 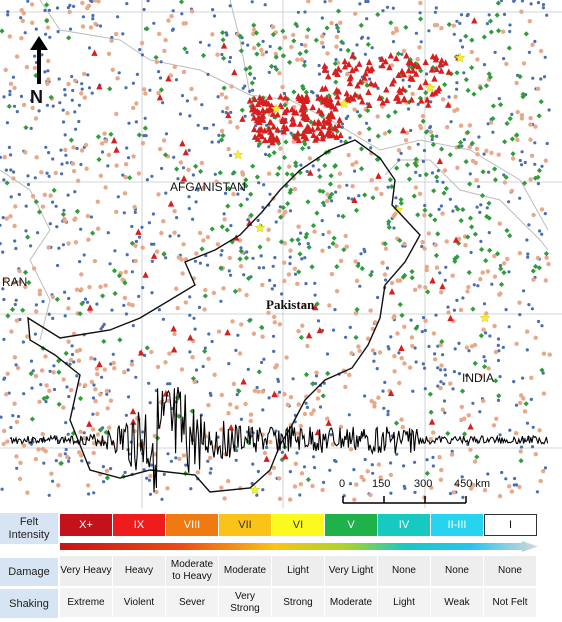 What do you see at coordinates (457, 525) in the screenshot?
I see `intensity-cell: II-III` at bounding box center [457, 525].